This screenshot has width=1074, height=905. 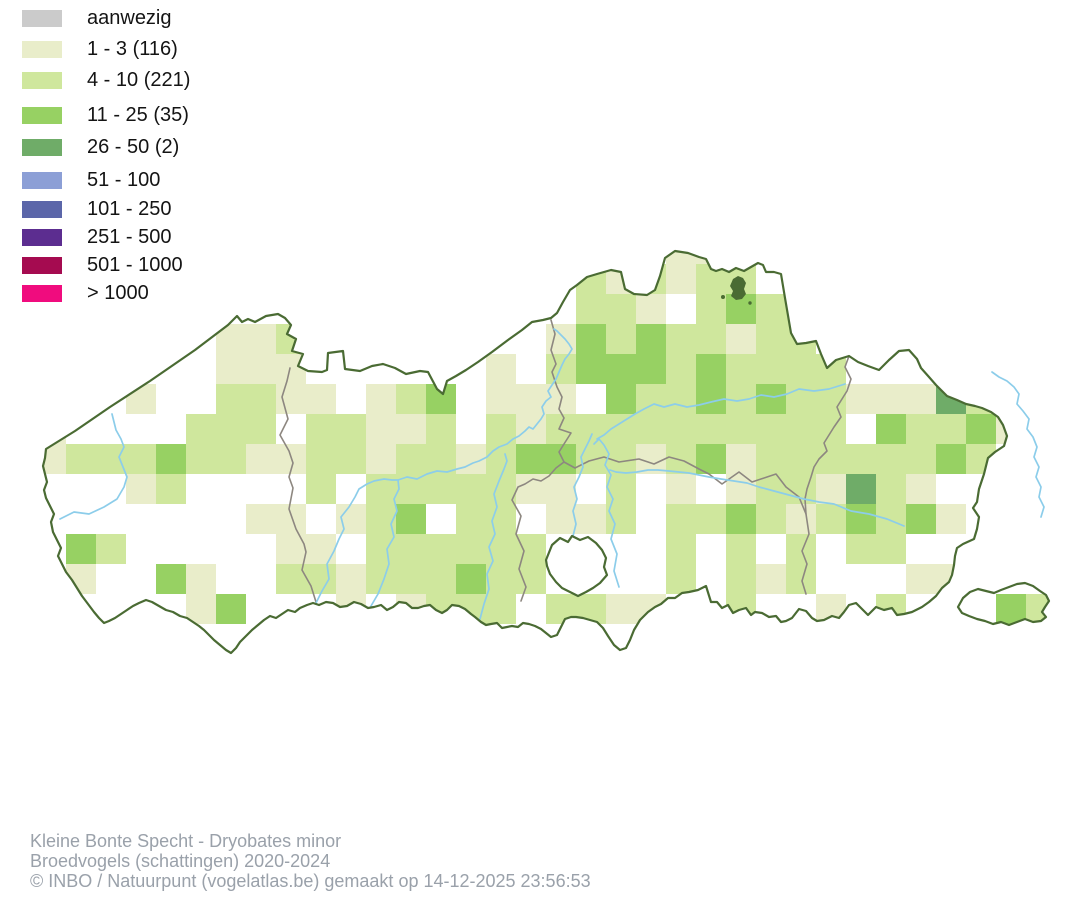 I want to click on legend-item: 501 - 1000, so click(x=106, y=265).